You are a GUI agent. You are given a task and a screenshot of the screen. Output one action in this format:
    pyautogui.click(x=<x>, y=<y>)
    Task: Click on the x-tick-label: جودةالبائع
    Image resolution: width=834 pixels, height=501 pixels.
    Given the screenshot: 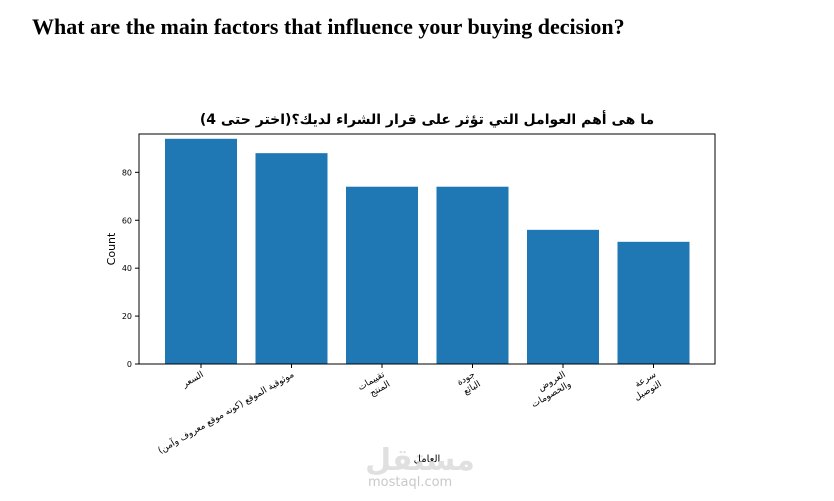 What is the action you would take?
    pyautogui.click(x=469, y=384)
    